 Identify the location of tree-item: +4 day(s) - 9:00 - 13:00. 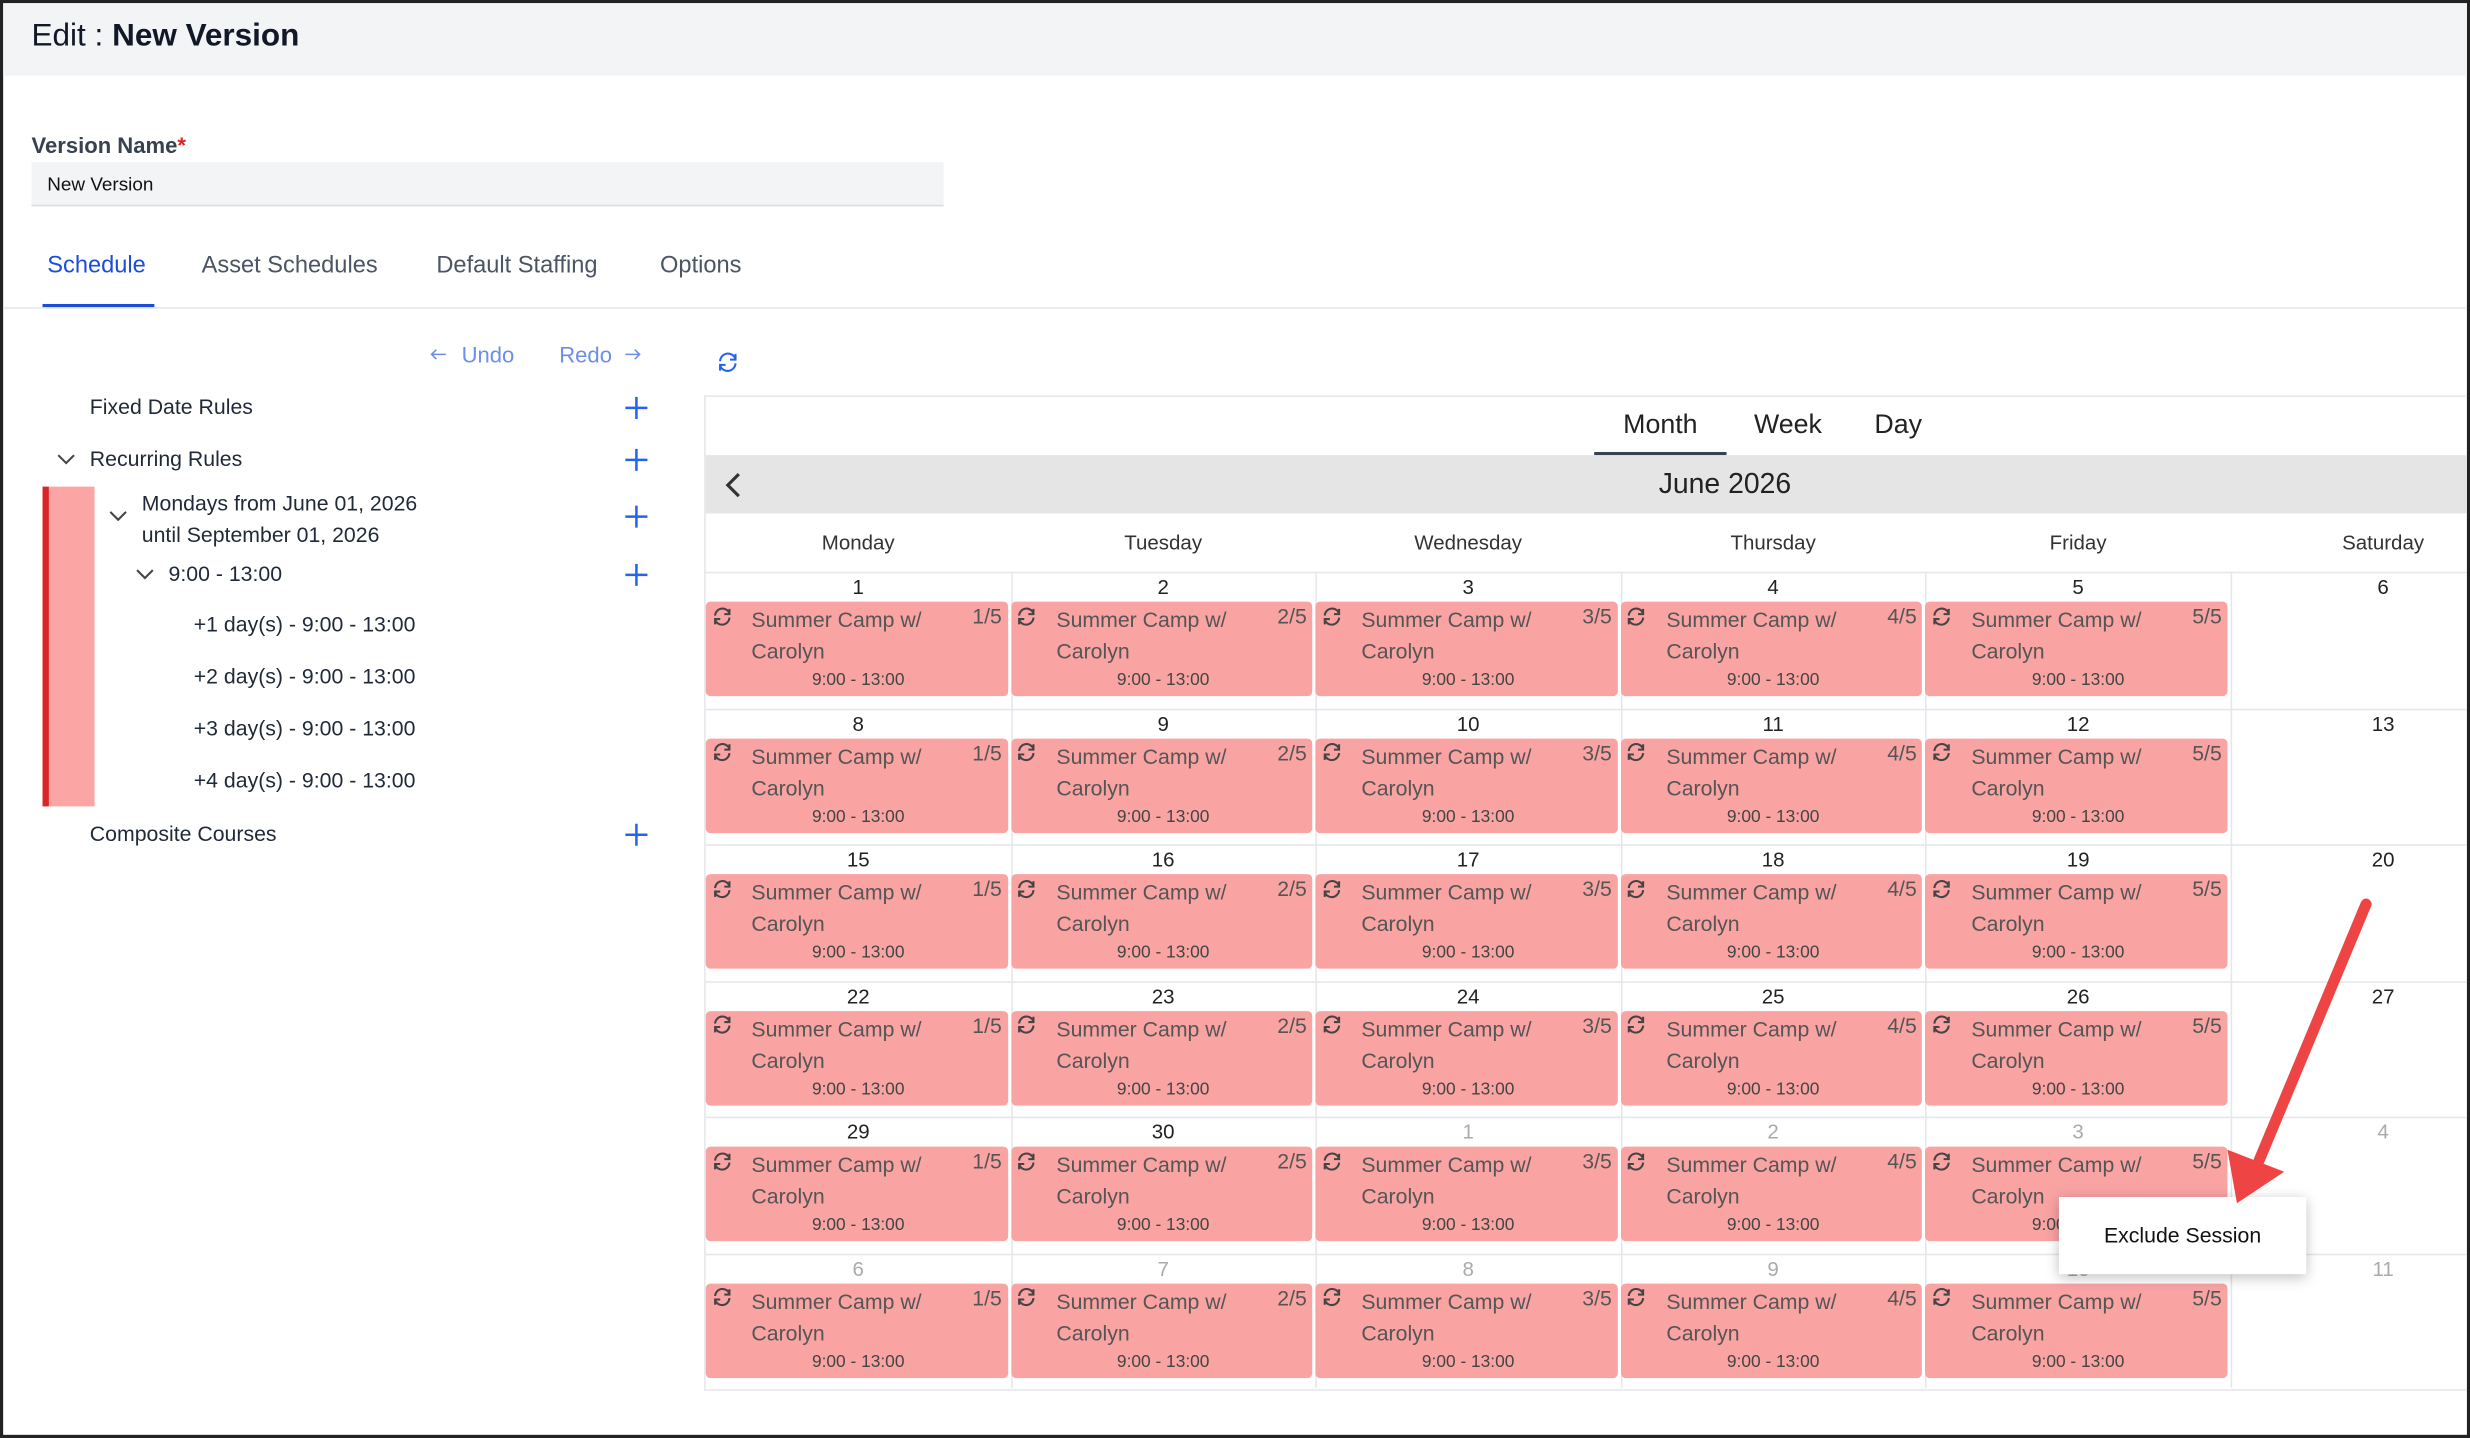
(304, 780).